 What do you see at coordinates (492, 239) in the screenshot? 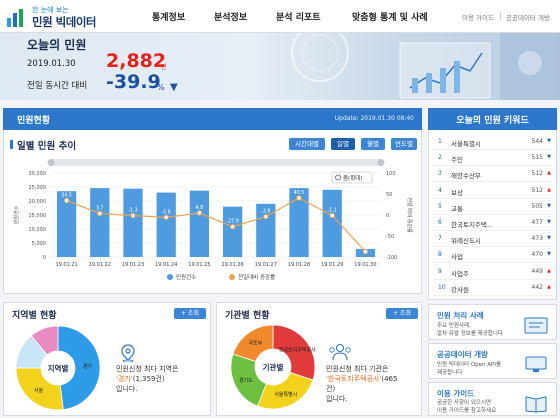
I see `keyword-item: 7 위례신도시 473 ▼` at bounding box center [492, 239].